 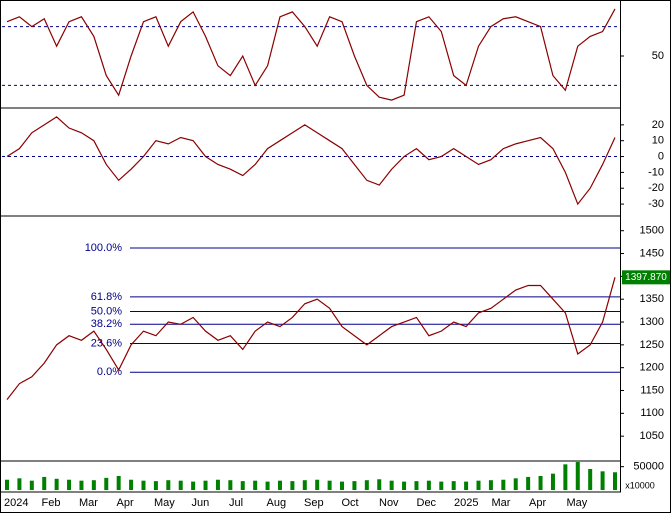 I want to click on y-tick-label: 1100, so click(x=652, y=413).